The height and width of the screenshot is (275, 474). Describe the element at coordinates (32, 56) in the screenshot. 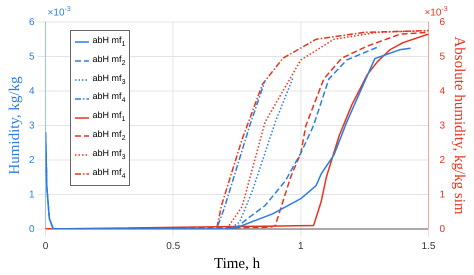

I see `y-tick-label: 5` at that location.